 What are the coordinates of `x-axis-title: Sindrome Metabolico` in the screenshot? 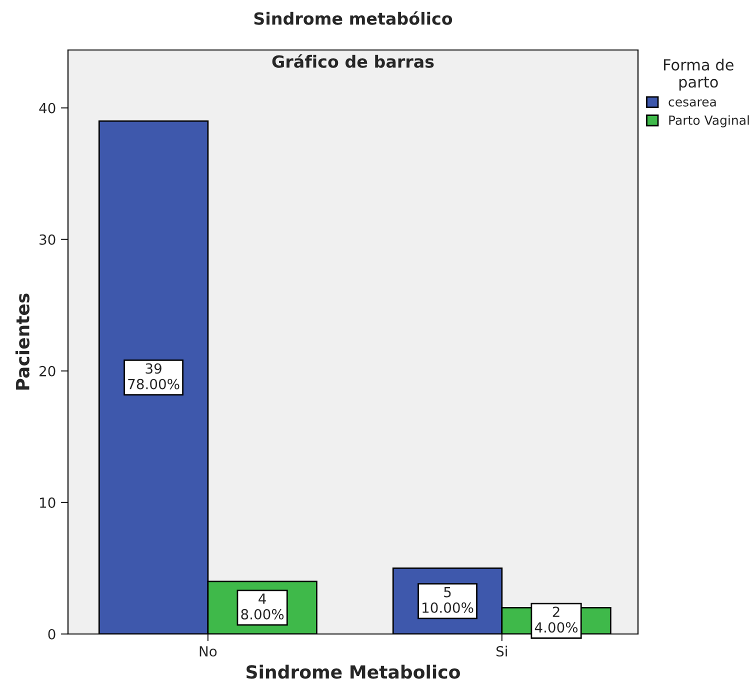 It's located at (353, 671).